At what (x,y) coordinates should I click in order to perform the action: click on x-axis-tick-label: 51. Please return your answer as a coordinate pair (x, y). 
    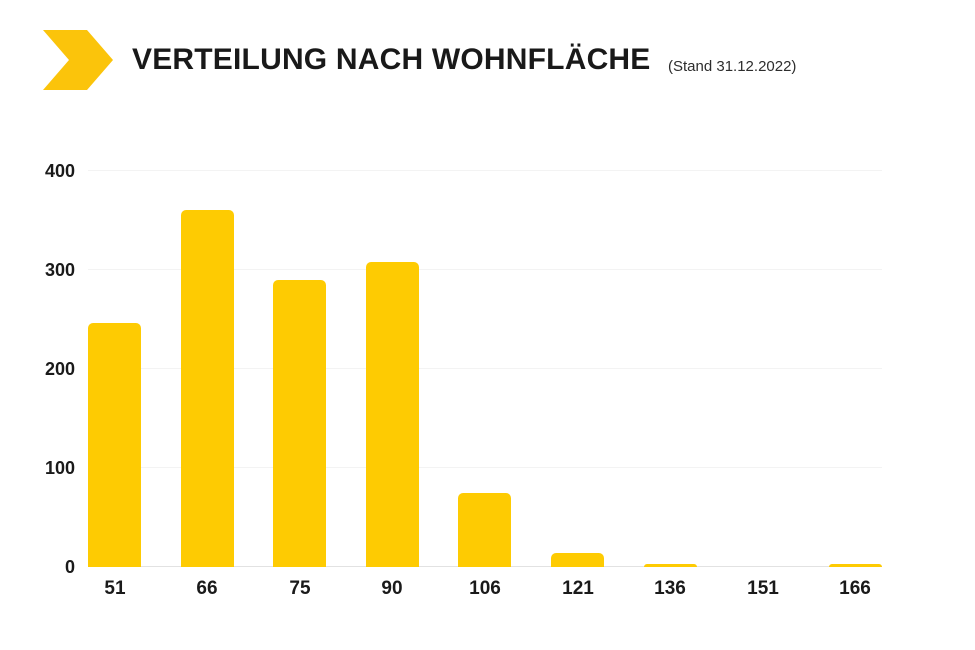
    Looking at the image, I should click on (115, 588).